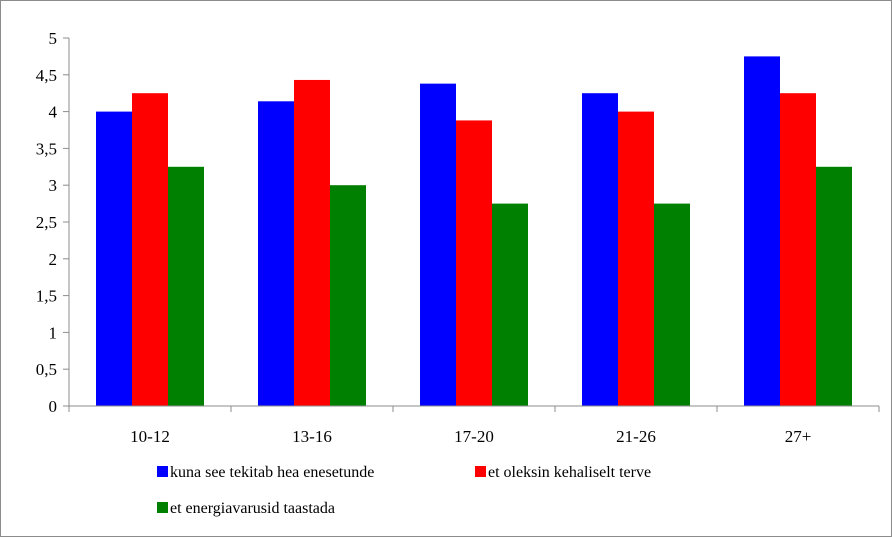  What do you see at coordinates (46, 148) in the screenshot?
I see `y-tick-label: 3,5` at bounding box center [46, 148].